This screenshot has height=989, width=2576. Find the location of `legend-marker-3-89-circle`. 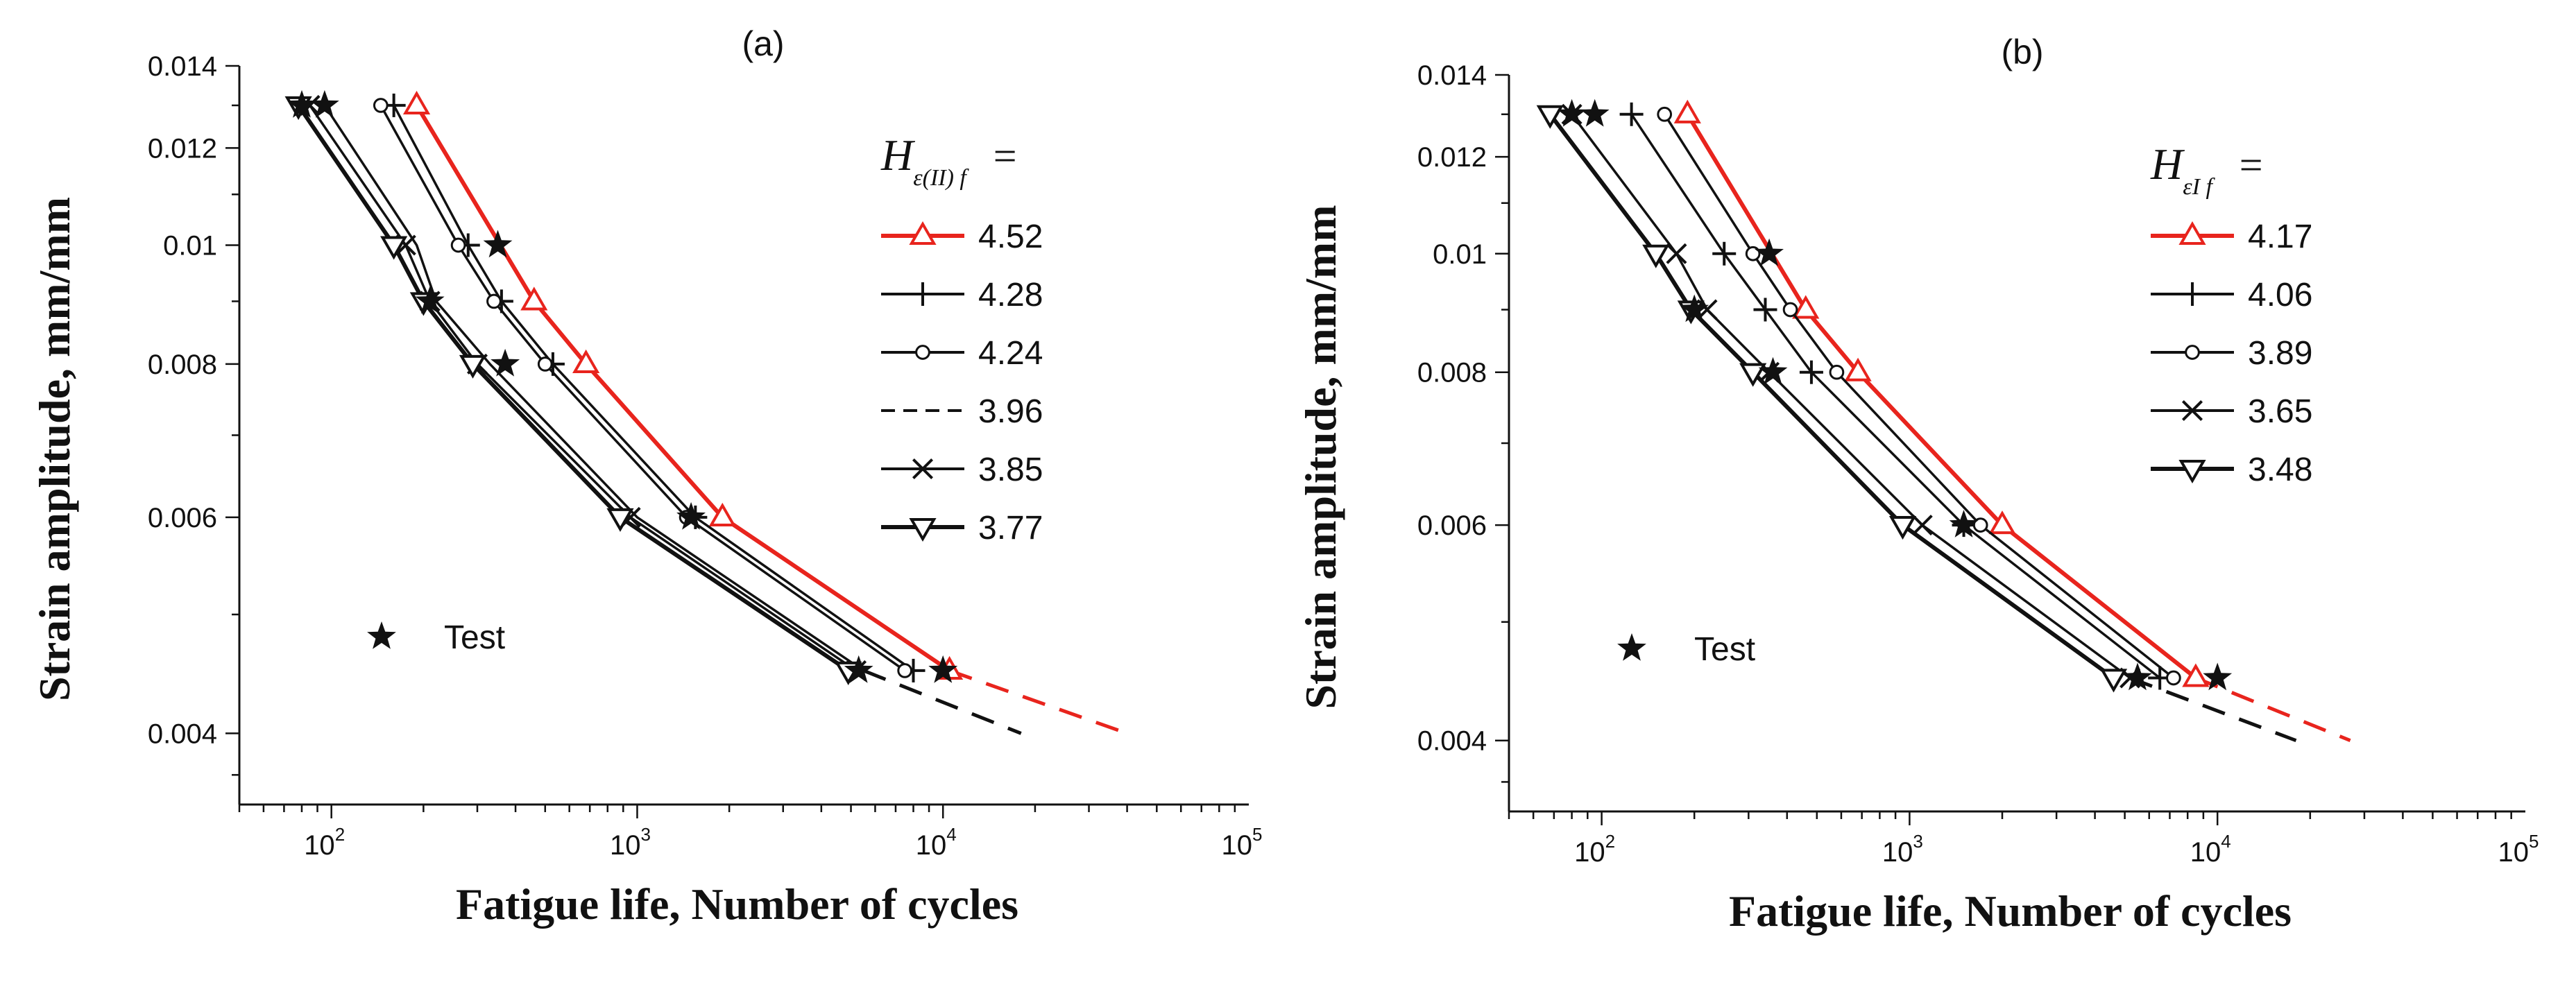

legend-marker-3-89-circle is located at coordinates (2192, 352).